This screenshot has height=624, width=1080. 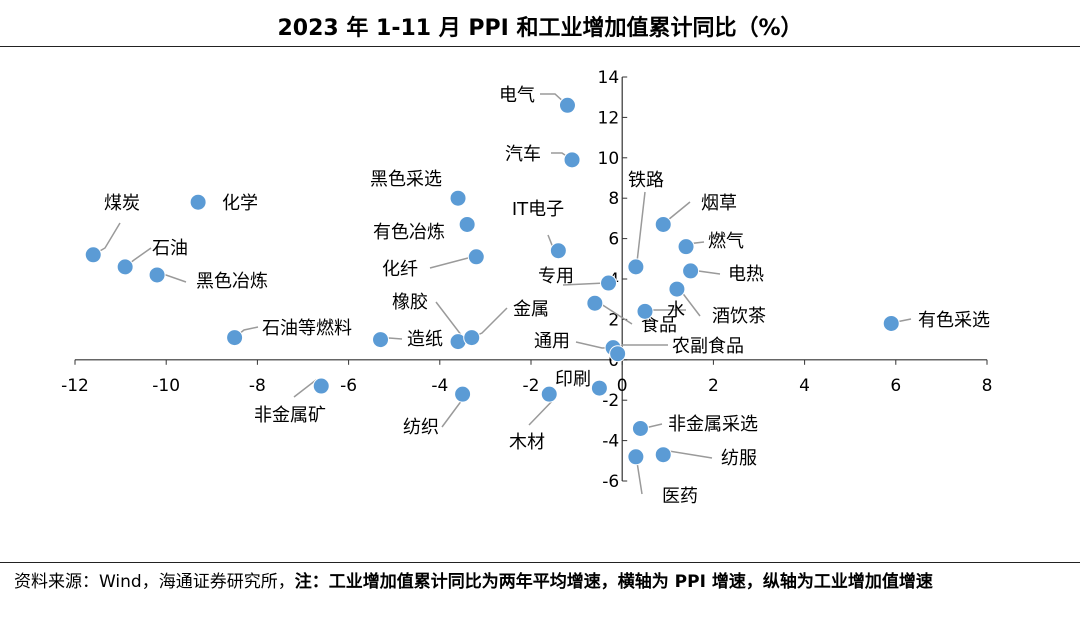 I want to click on x-tick-label: -8, so click(x=257, y=386).